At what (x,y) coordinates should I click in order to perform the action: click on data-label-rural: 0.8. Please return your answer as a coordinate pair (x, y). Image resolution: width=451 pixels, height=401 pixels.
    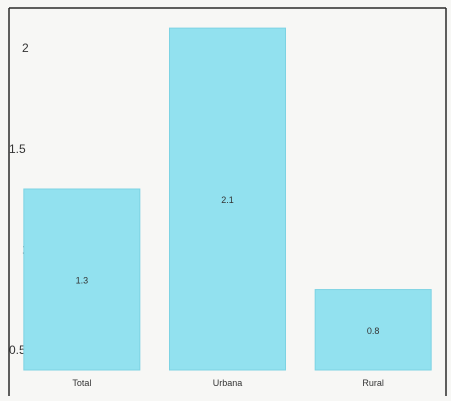
    Looking at the image, I should click on (373, 331).